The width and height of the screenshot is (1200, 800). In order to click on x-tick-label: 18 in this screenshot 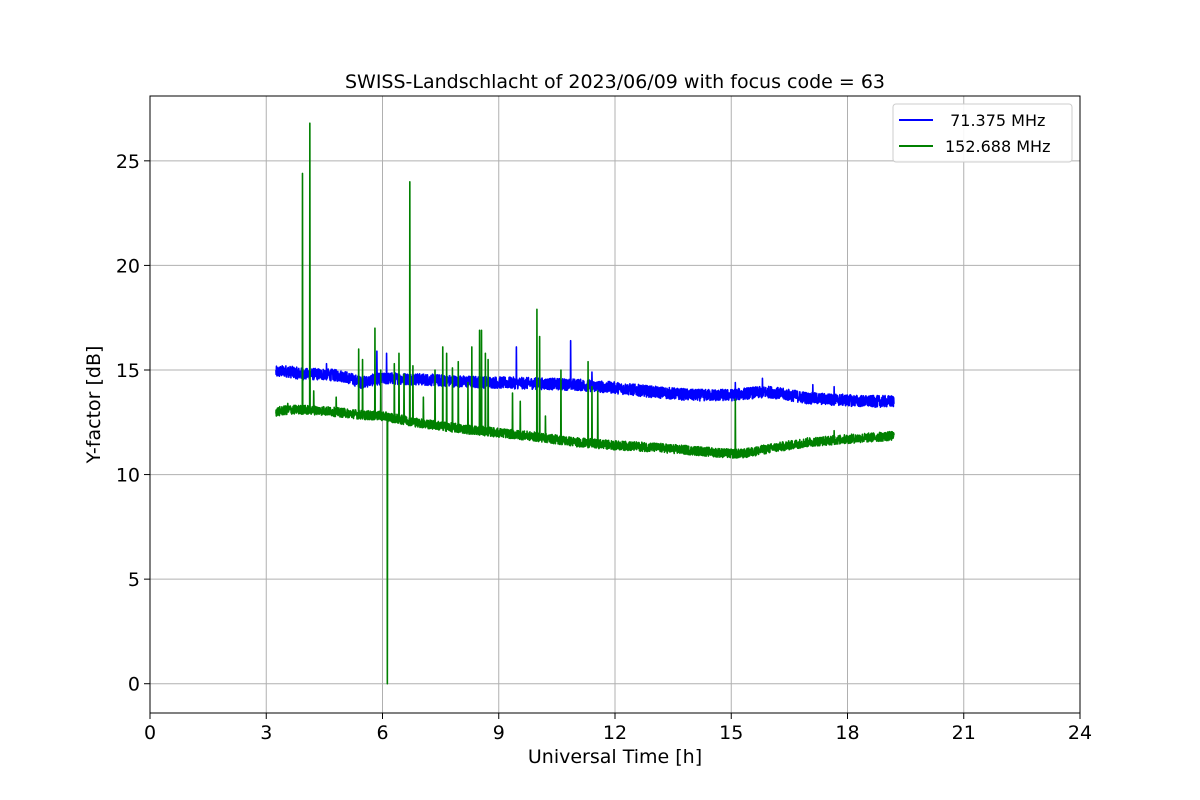, I will do `click(847, 733)`.